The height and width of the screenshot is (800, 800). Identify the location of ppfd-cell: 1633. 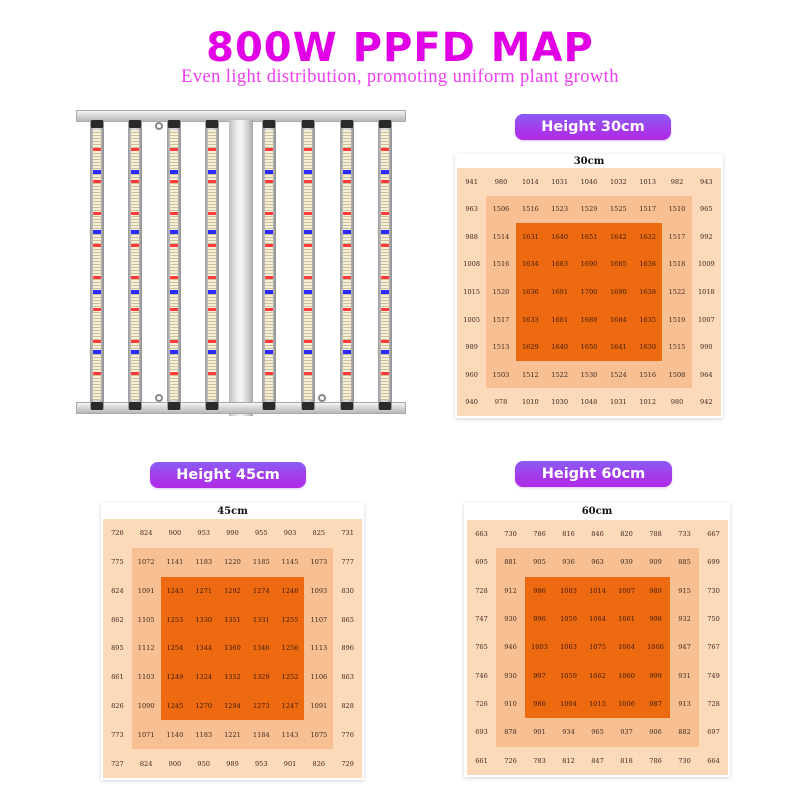
(530, 319).